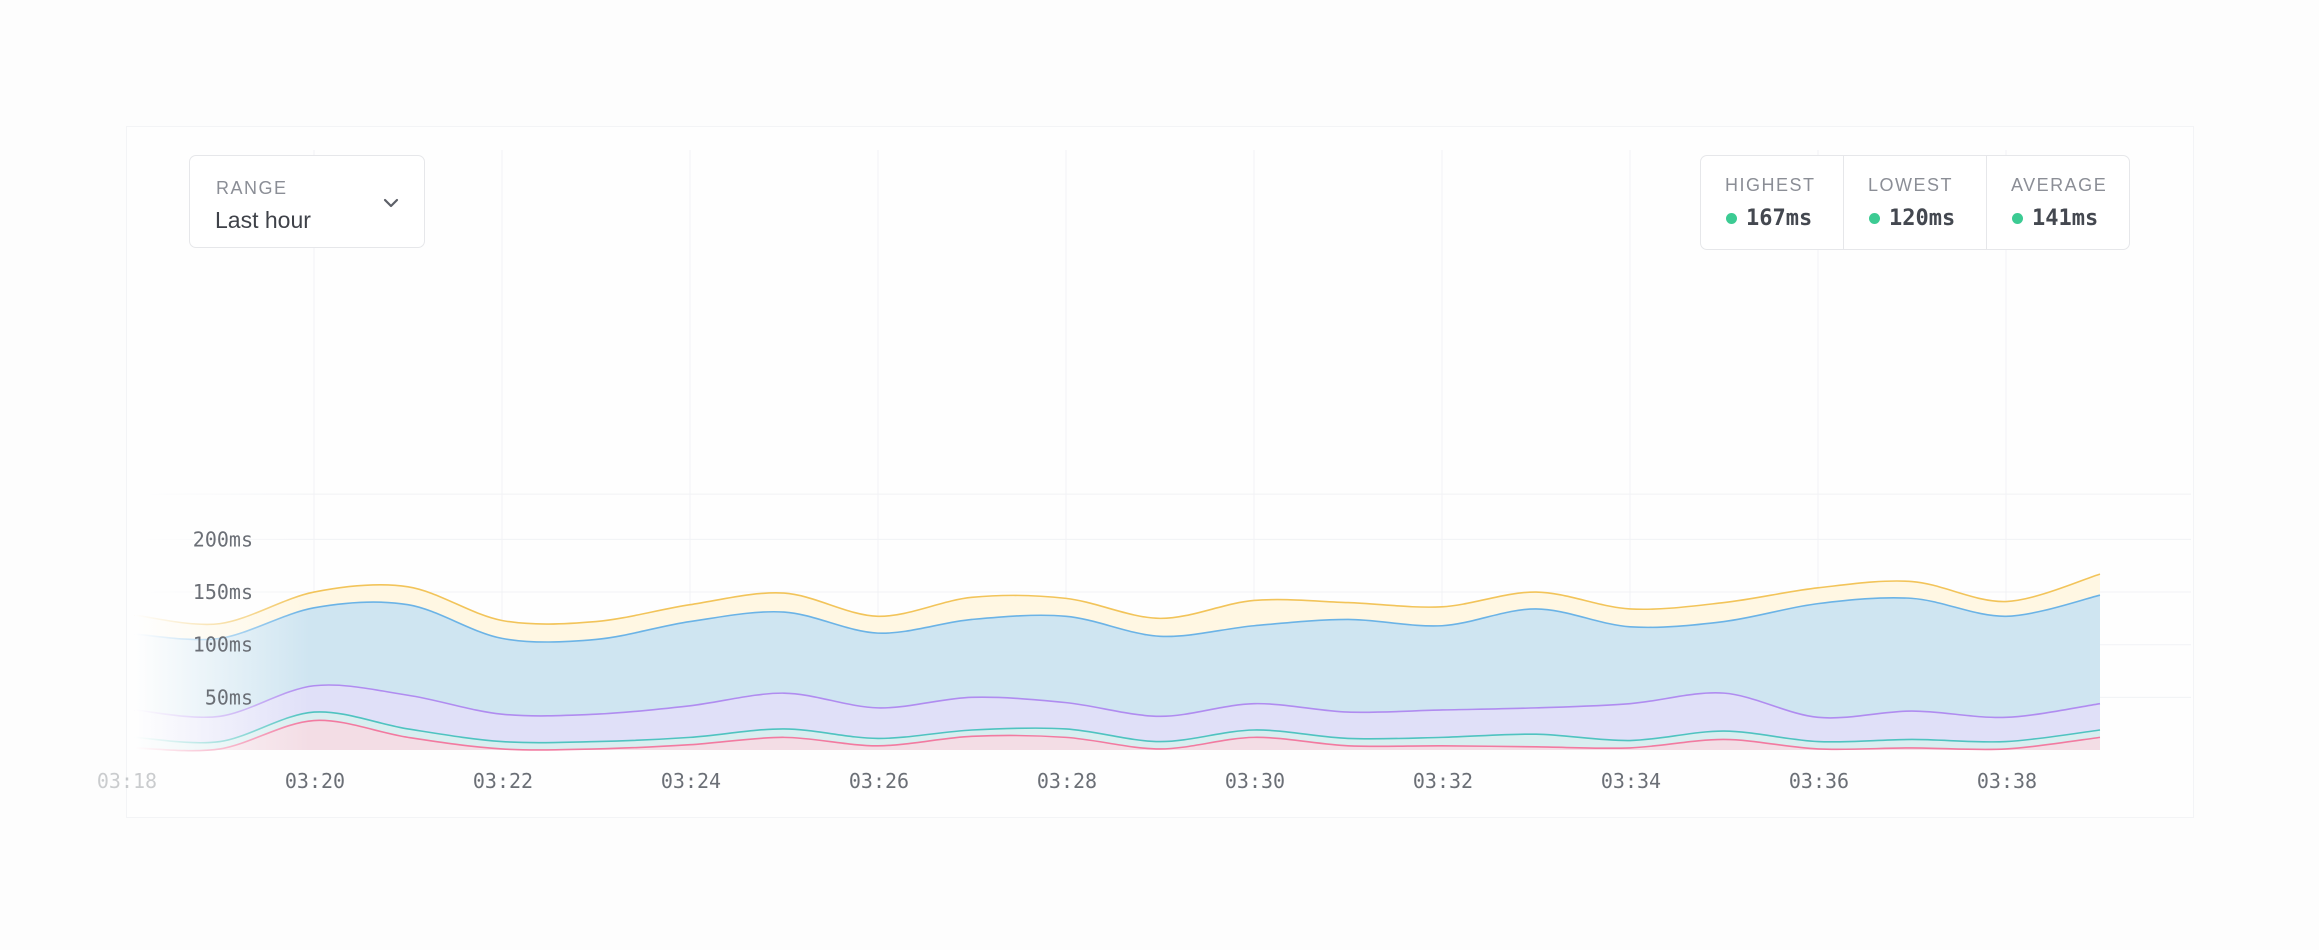  I want to click on series-2-line, so click(1117, 727).